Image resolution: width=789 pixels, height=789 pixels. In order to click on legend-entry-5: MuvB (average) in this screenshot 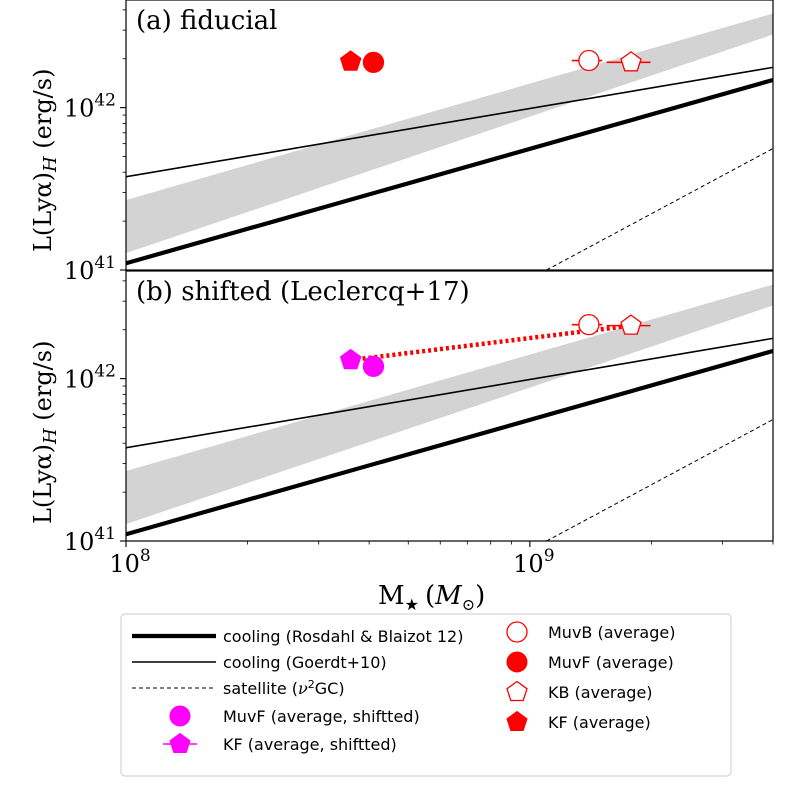, I will do `click(590, 632)`.